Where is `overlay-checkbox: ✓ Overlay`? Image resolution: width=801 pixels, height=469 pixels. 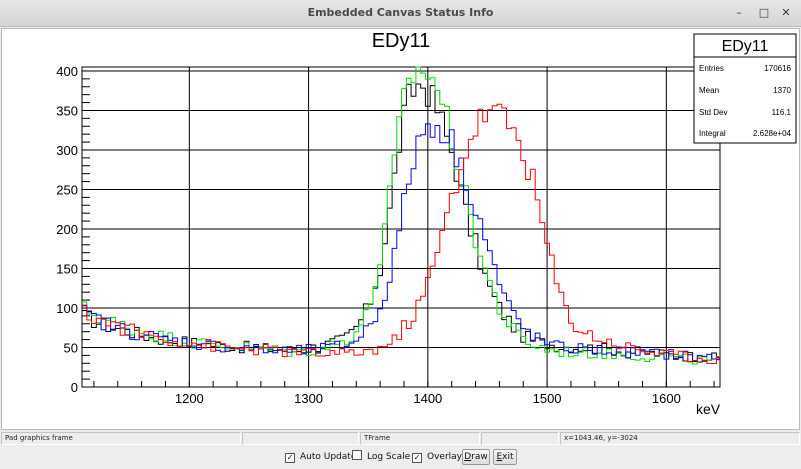 overlay-checkbox: ✓ Overlay is located at coordinates (437, 457).